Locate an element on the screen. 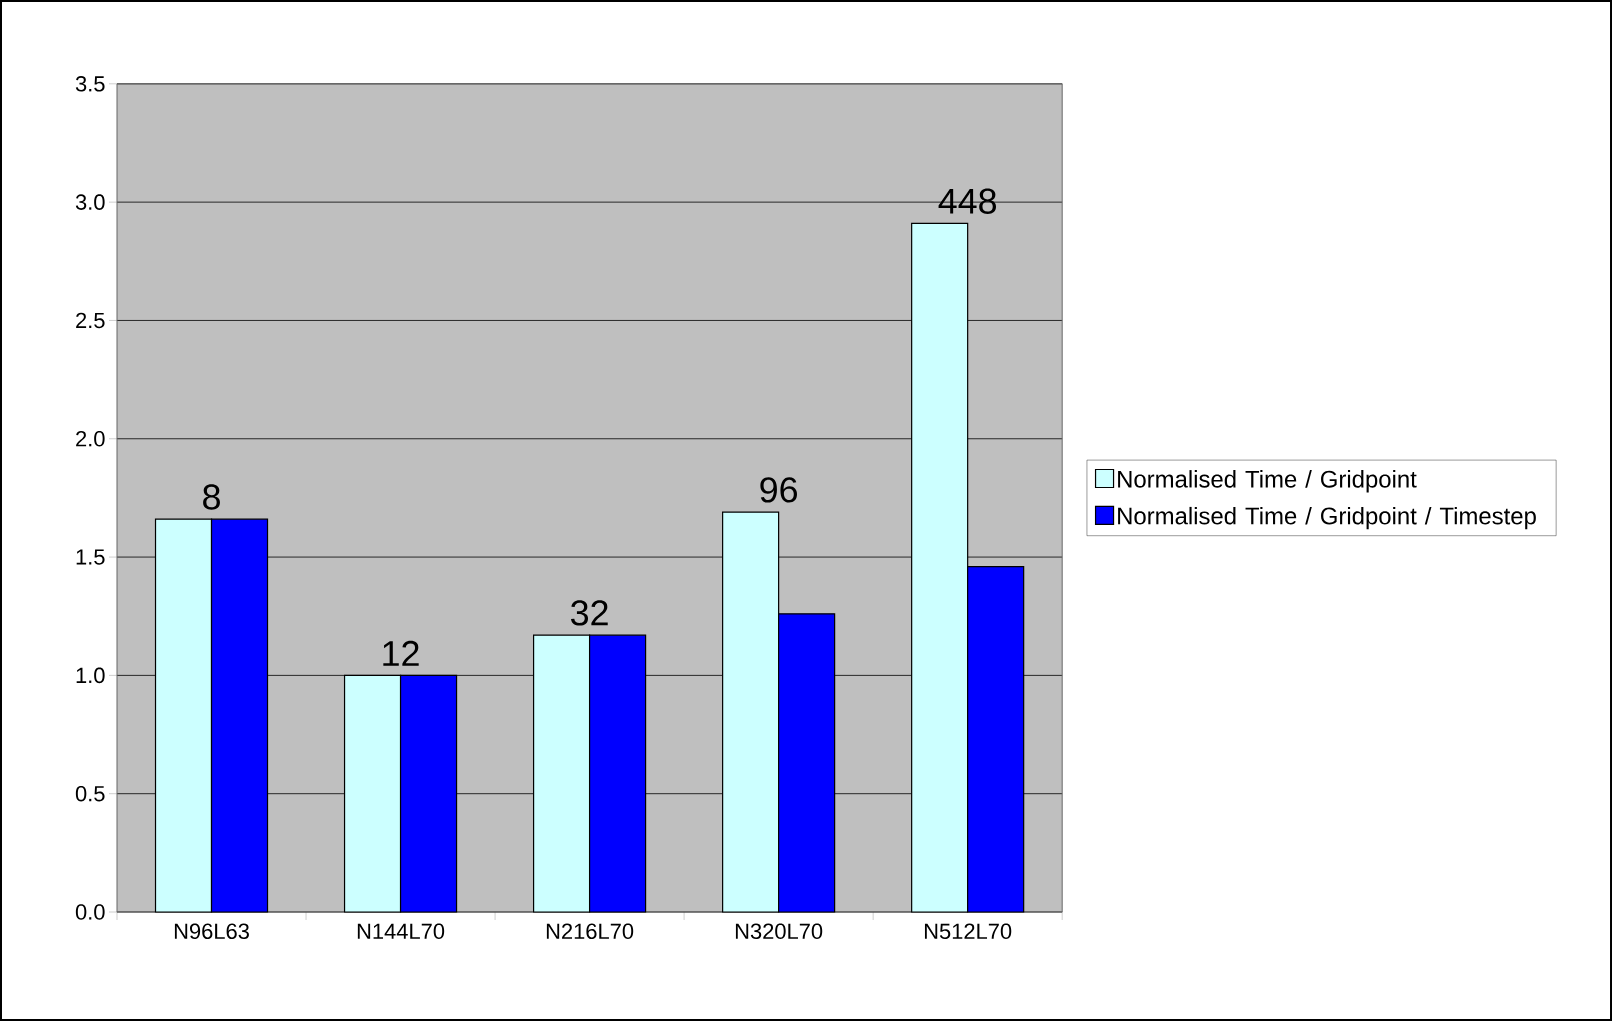  y-tick-label: 0.5 is located at coordinates (90, 793).